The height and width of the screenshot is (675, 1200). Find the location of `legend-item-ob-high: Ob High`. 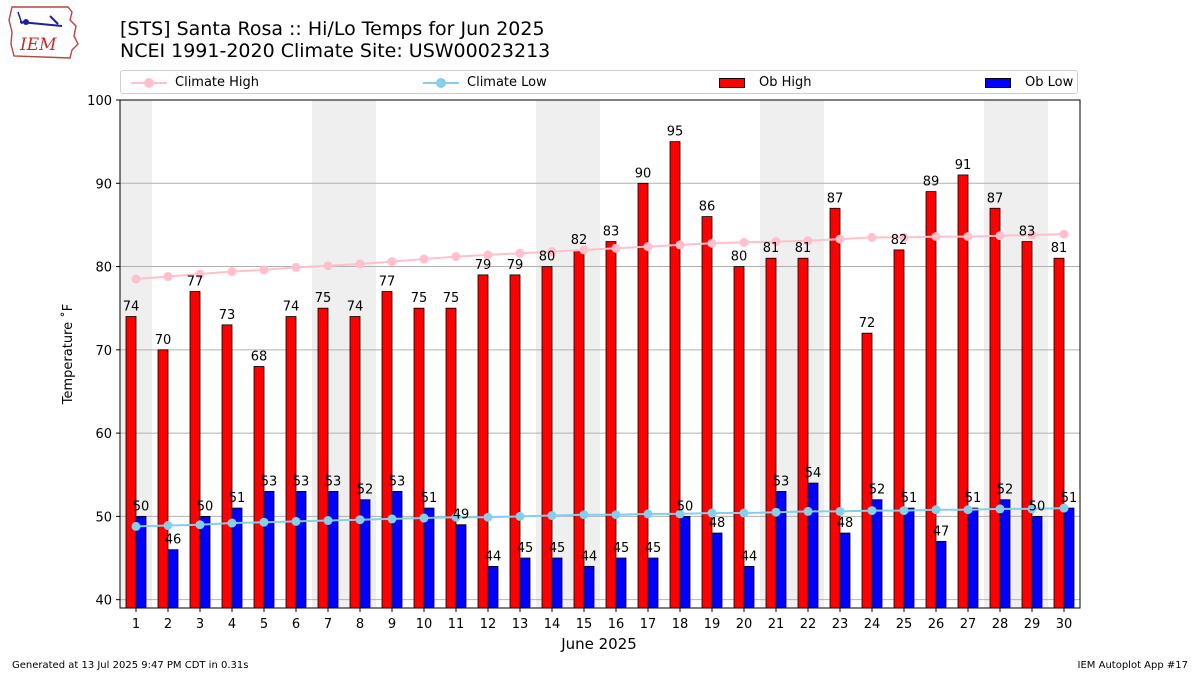

legend-item-ob-high: Ob High is located at coordinates (763, 83).